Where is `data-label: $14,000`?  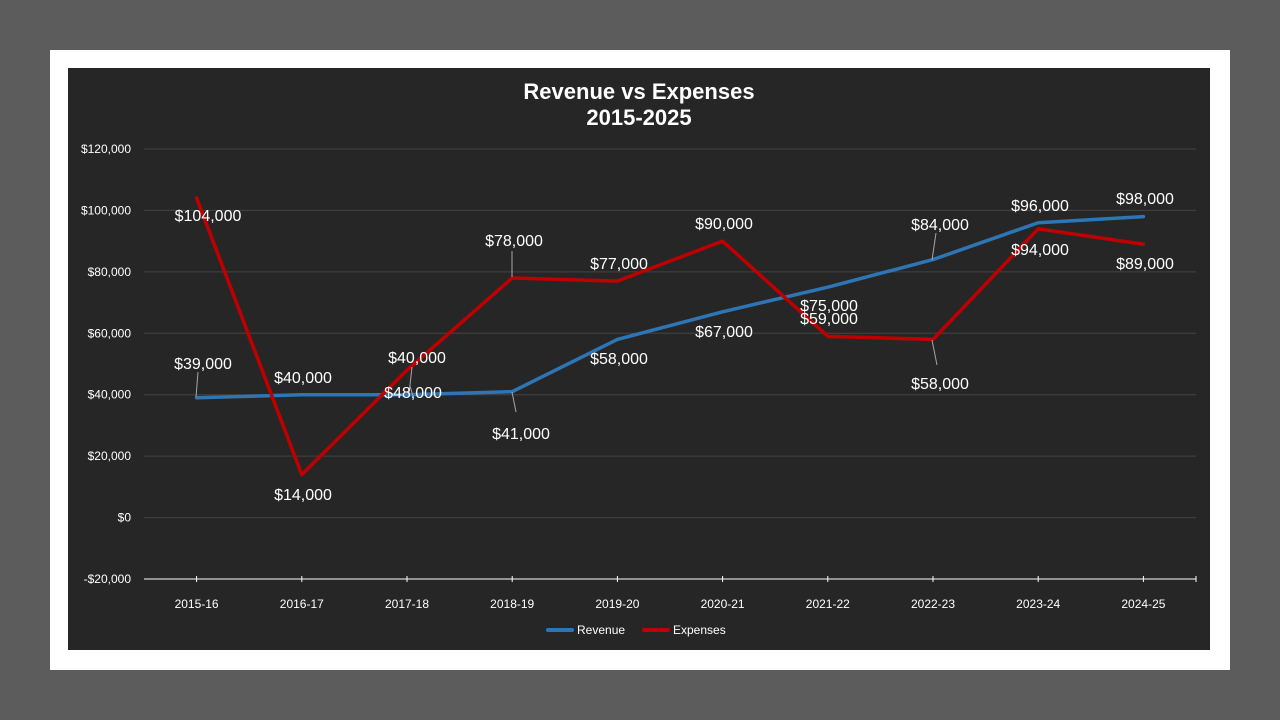 data-label: $14,000 is located at coordinates (303, 495).